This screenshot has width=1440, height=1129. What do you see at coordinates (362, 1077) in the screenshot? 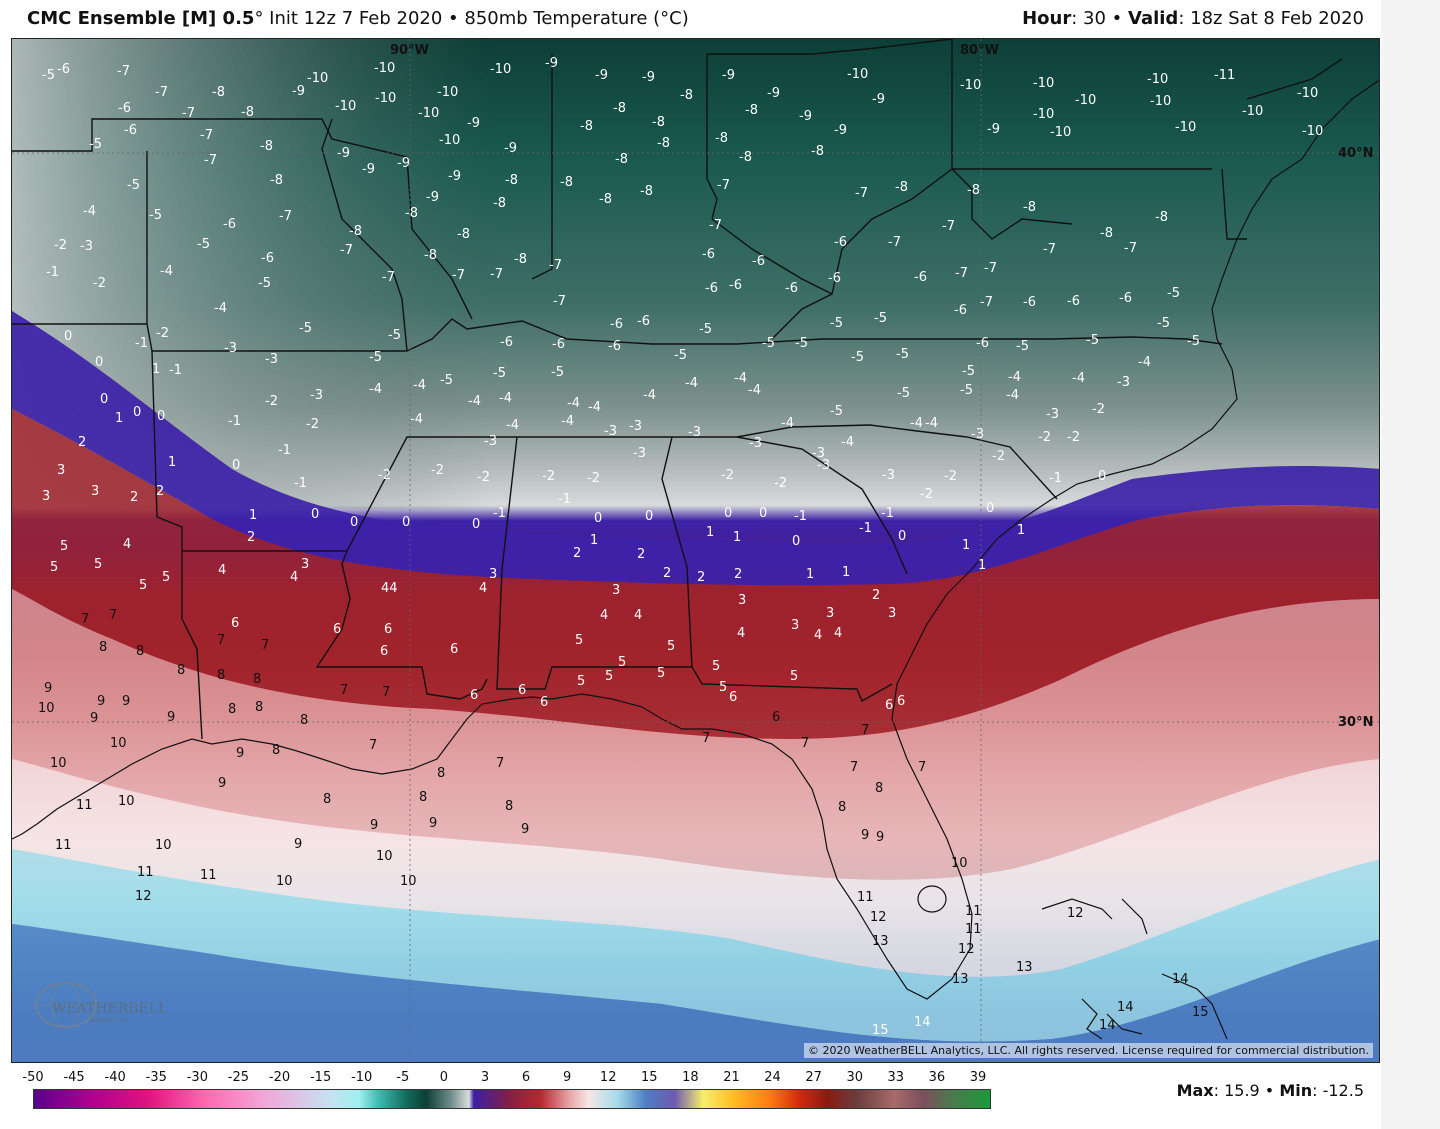
I see `colorbar-tick: -10` at bounding box center [362, 1077].